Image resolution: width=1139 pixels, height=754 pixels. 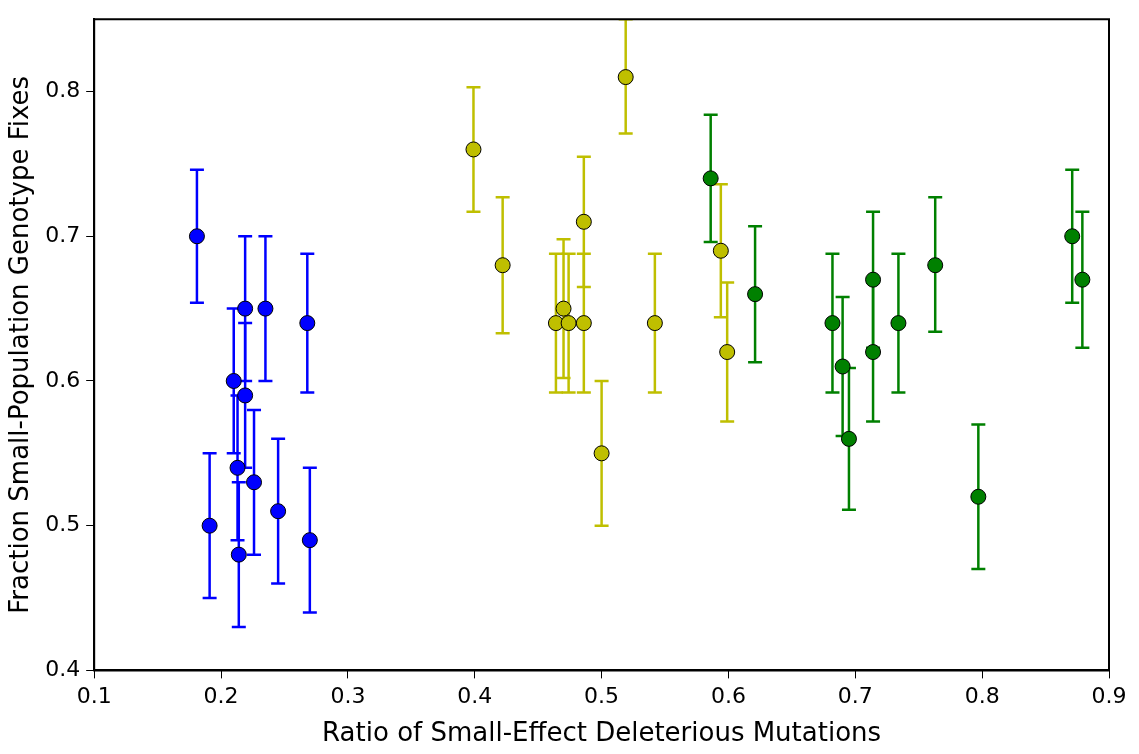 I want to click on x-tick-label: 0.1, so click(x=94, y=696).